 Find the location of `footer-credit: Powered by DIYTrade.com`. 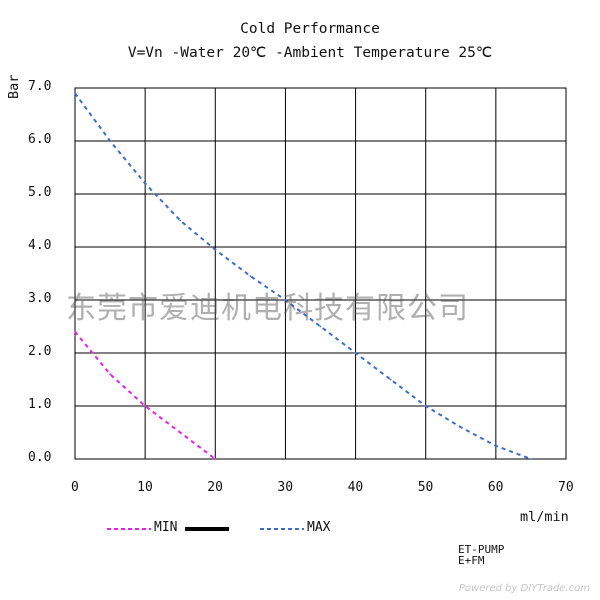

footer-credit: Powered by DIYTrade.com is located at coordinates (524, 588).